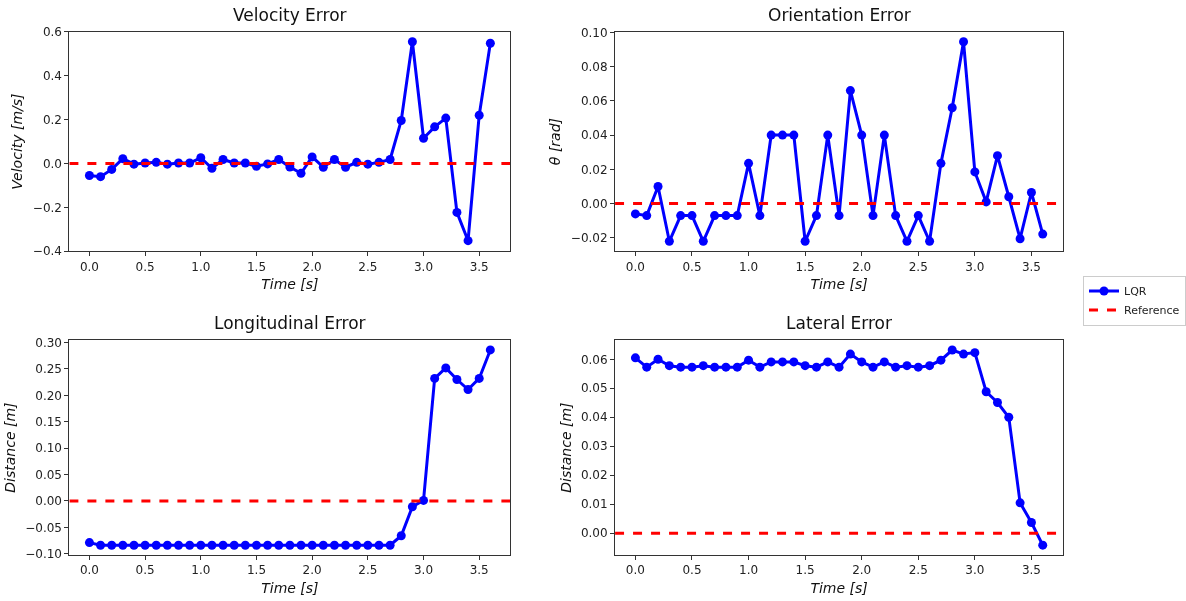 The image size is (1186, 601). What do you see at coordinates (1135, 292) in the screenshot?
I see `legend-label: LQR` at bounding box center [1135, 292].